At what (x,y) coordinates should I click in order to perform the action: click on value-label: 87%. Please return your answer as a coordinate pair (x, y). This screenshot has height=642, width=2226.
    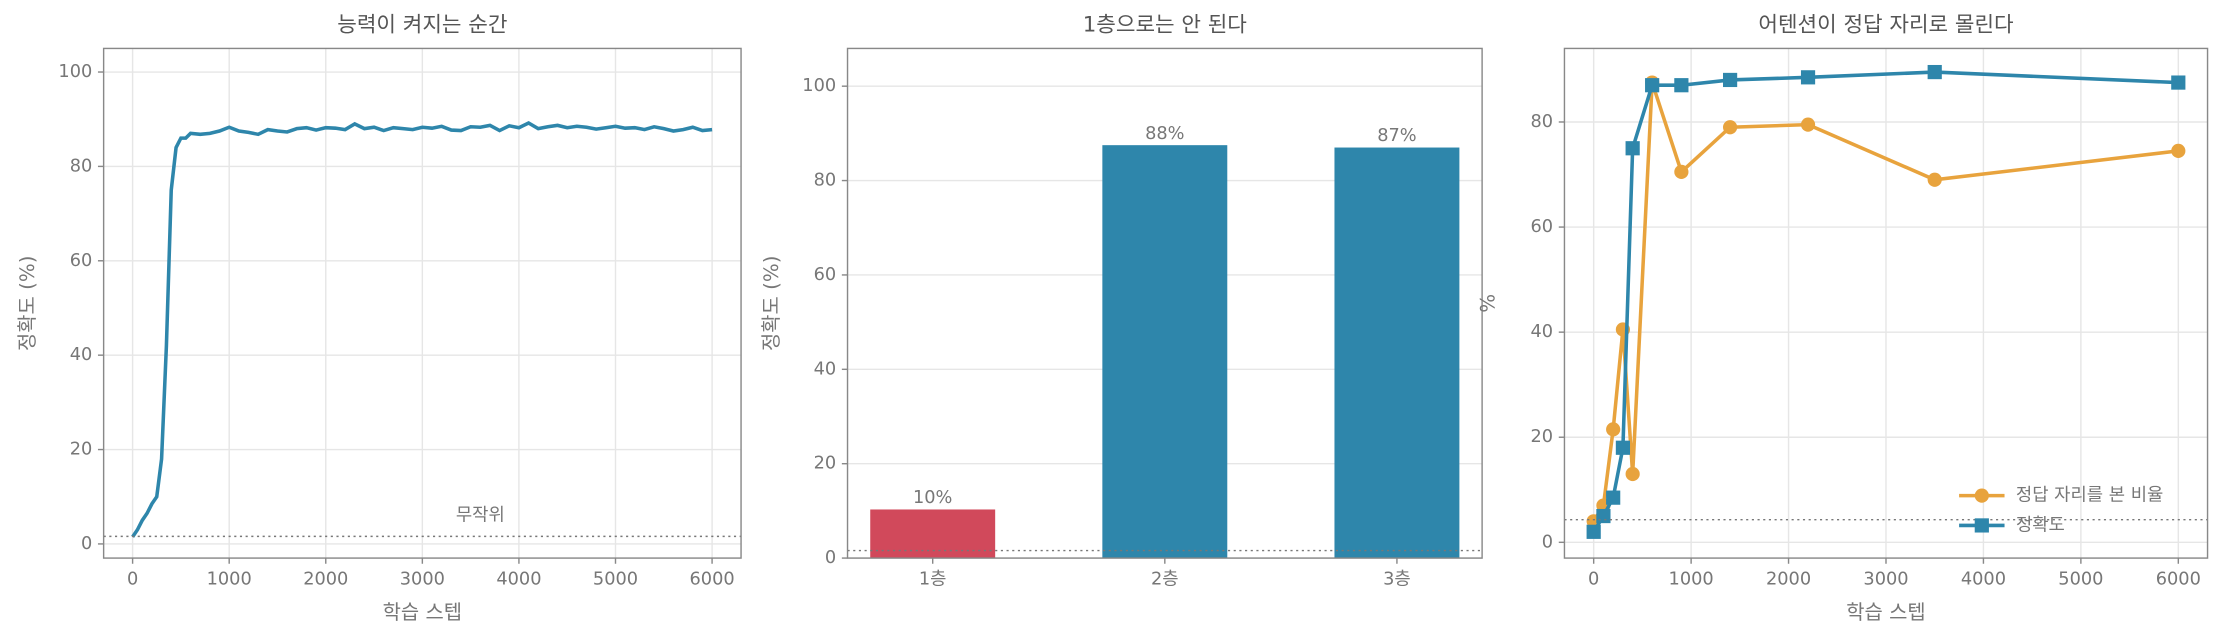
    Looking at the image, I should click on (1396, 136).